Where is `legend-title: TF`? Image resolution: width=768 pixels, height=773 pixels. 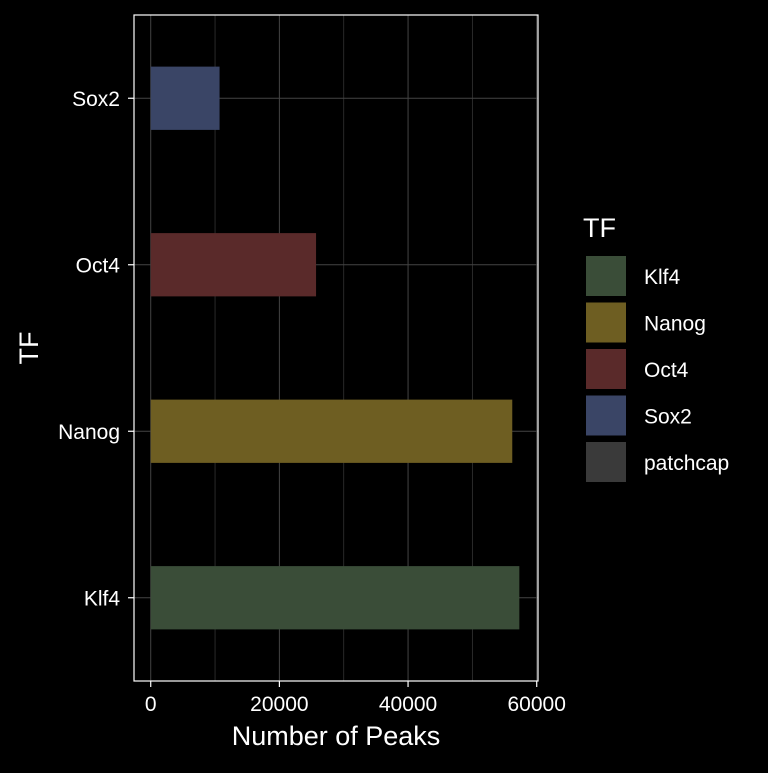 legend-title: TF is located at coordinates (599, 228).